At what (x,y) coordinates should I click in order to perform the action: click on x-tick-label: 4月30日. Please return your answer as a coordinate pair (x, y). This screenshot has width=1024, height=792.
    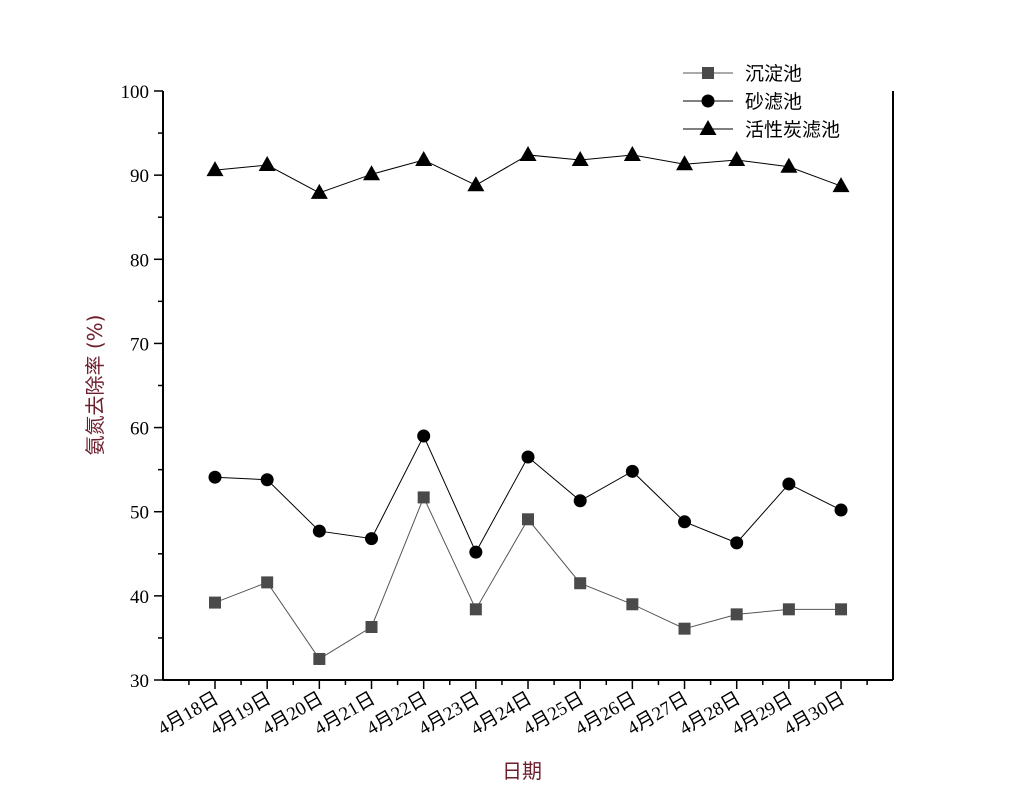
    Looking at the image, I should click on (814, 713).